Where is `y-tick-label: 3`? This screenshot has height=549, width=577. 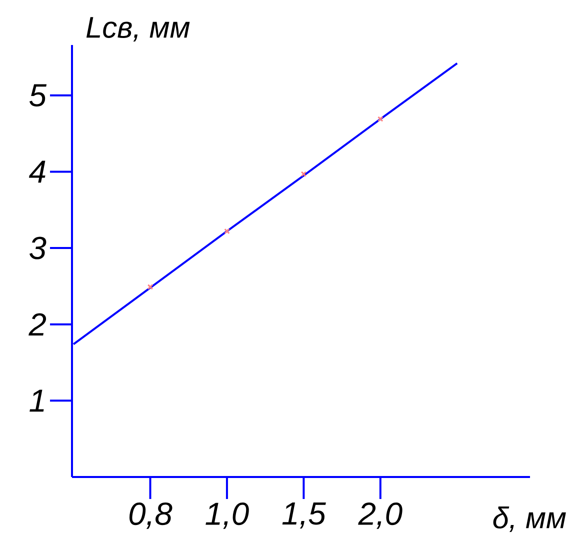
y-tick-label: 3 is located at coordinates (38, 248).